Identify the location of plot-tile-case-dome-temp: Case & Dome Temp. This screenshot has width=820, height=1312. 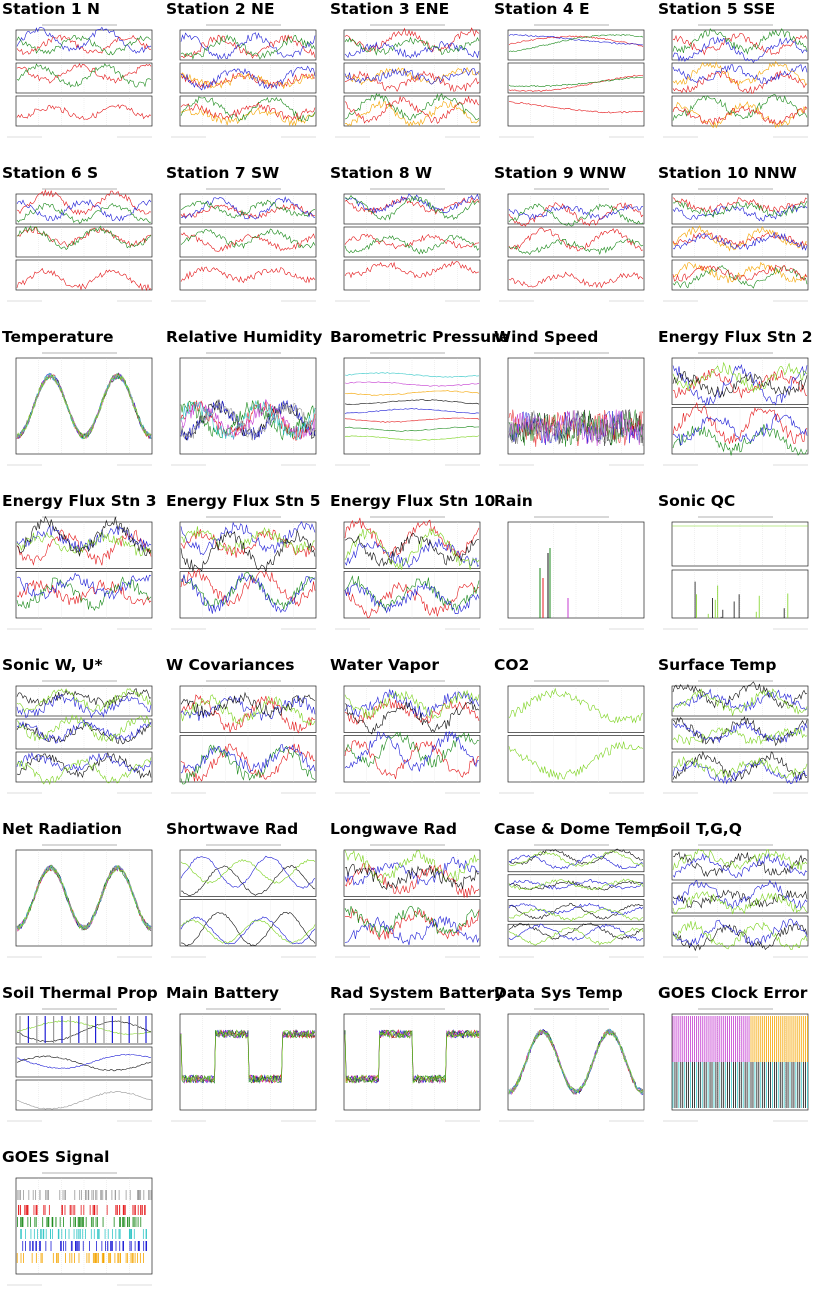
(577, 900).